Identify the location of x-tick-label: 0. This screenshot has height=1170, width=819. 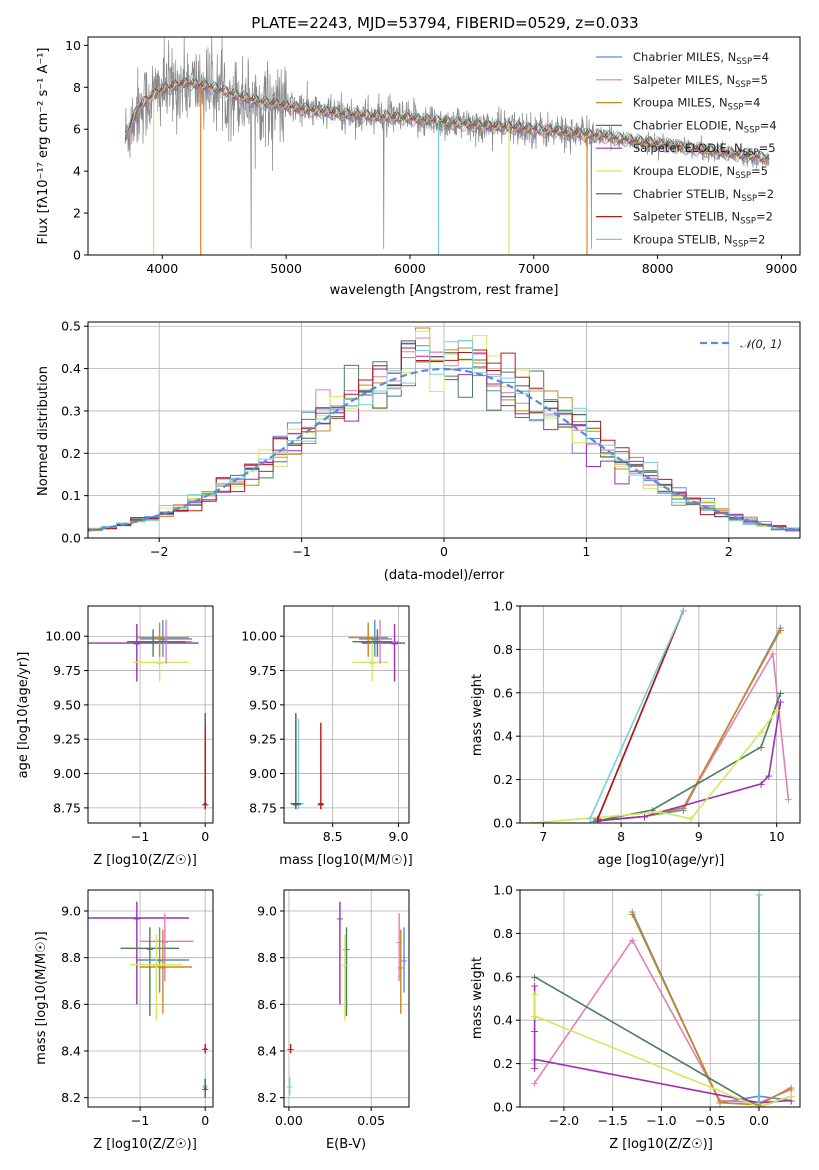
(205, 836).